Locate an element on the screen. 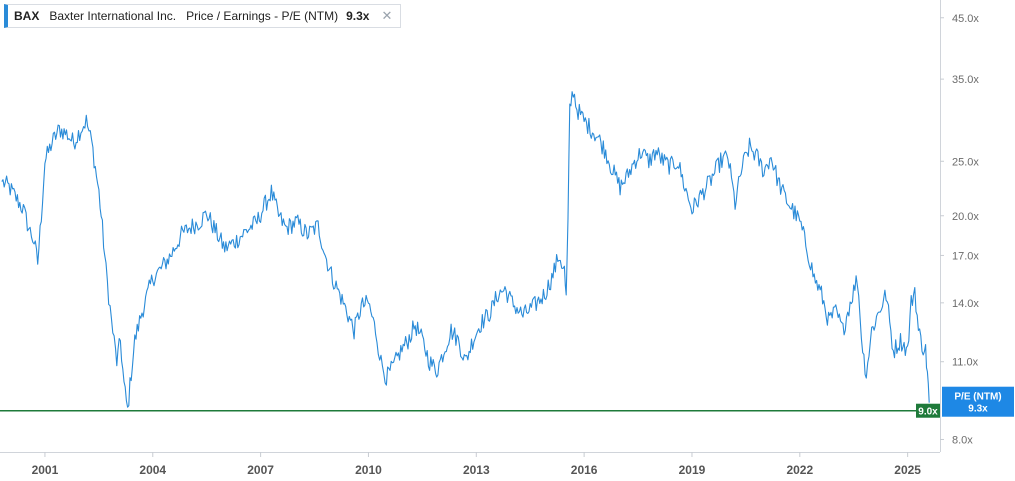  x-tick-label: 2016 is located at coordinates (584, 470).